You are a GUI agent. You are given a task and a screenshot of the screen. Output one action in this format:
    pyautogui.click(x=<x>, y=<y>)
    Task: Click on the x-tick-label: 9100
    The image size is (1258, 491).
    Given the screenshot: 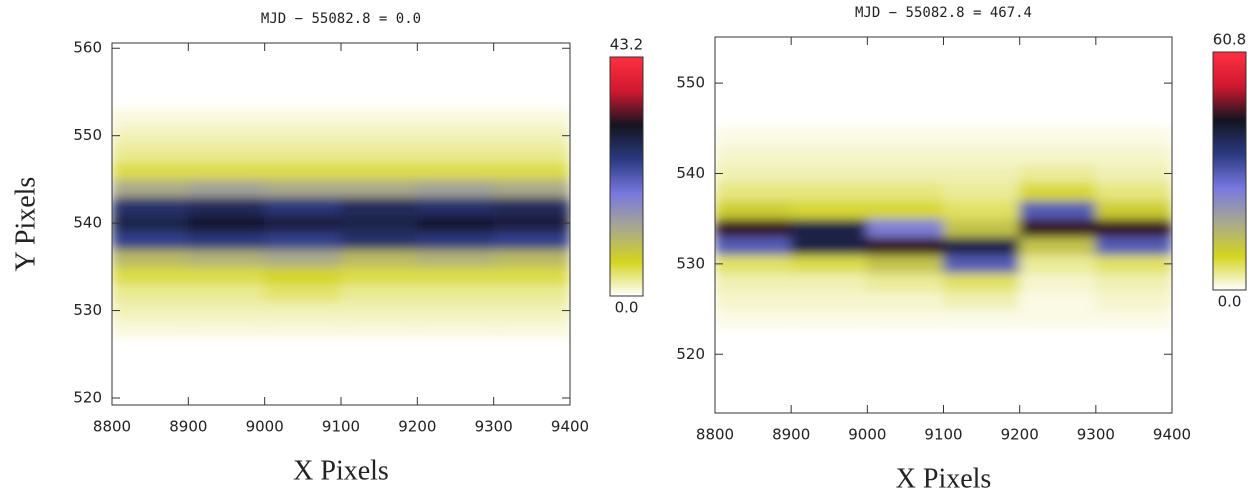 What is the action you would take?
    pyautogui.click(x=943, y=435)
    